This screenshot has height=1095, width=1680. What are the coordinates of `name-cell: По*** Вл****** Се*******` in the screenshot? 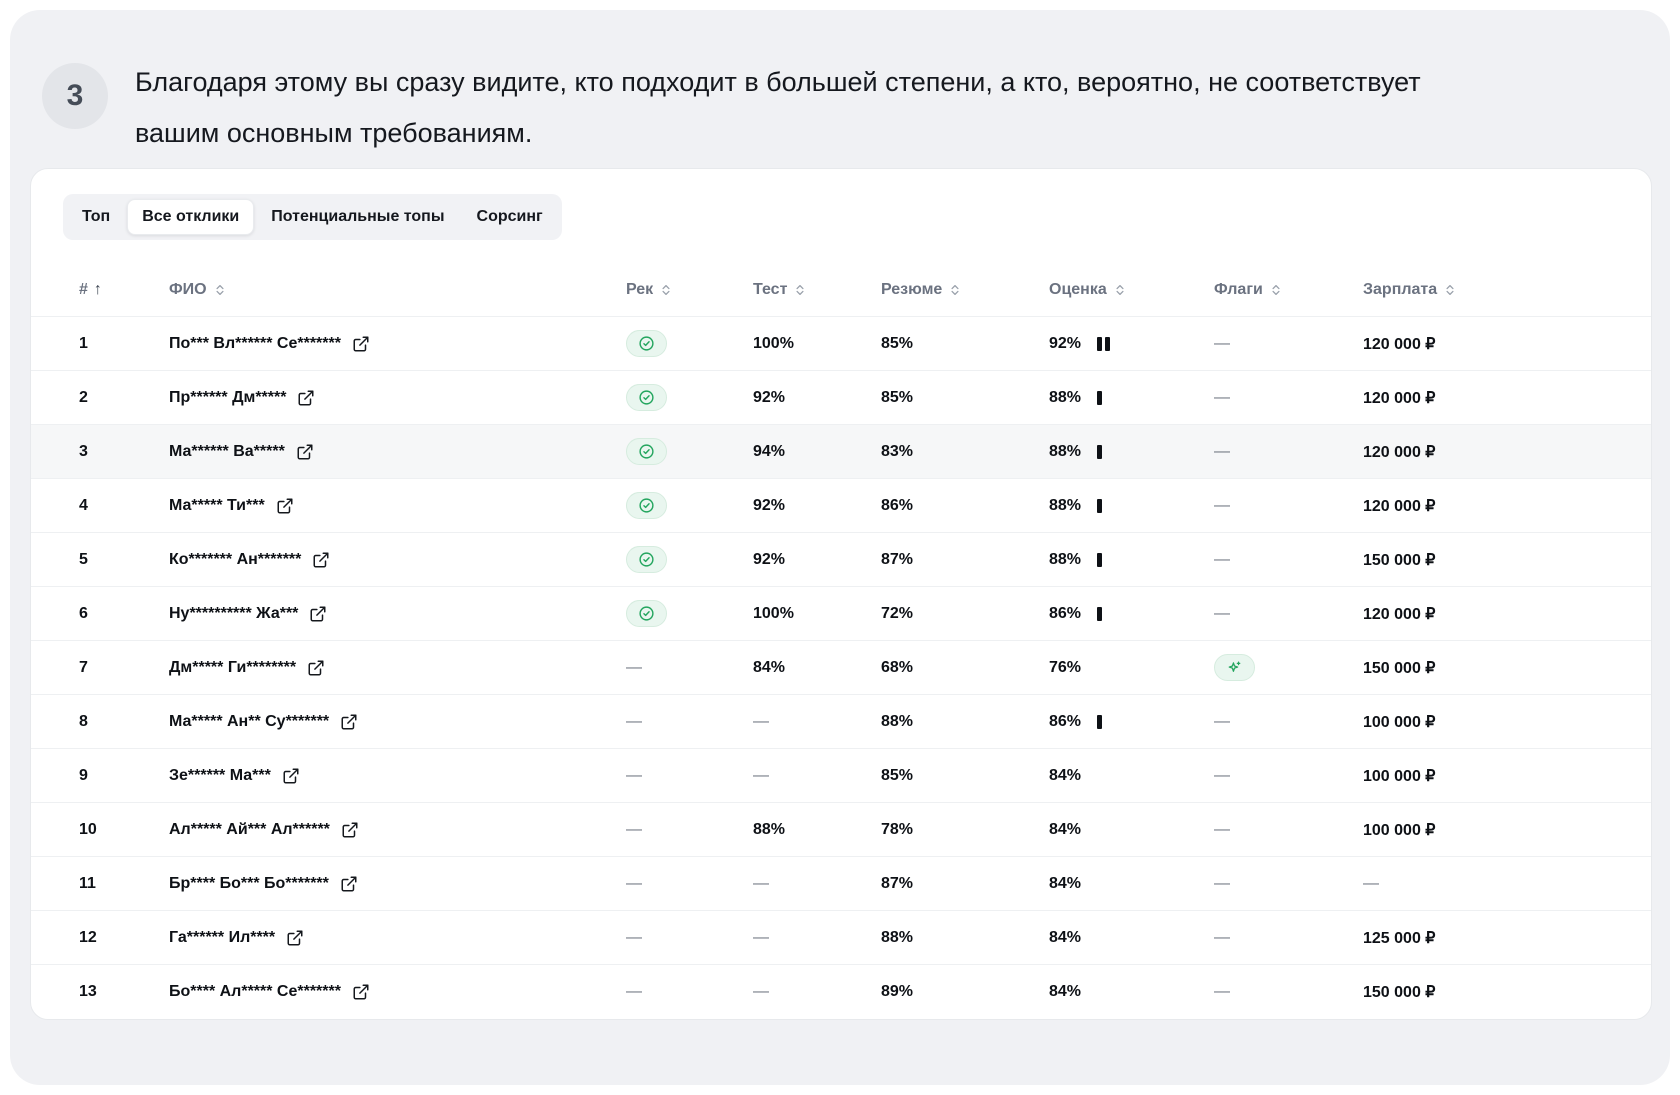 It's located at (397, 344).